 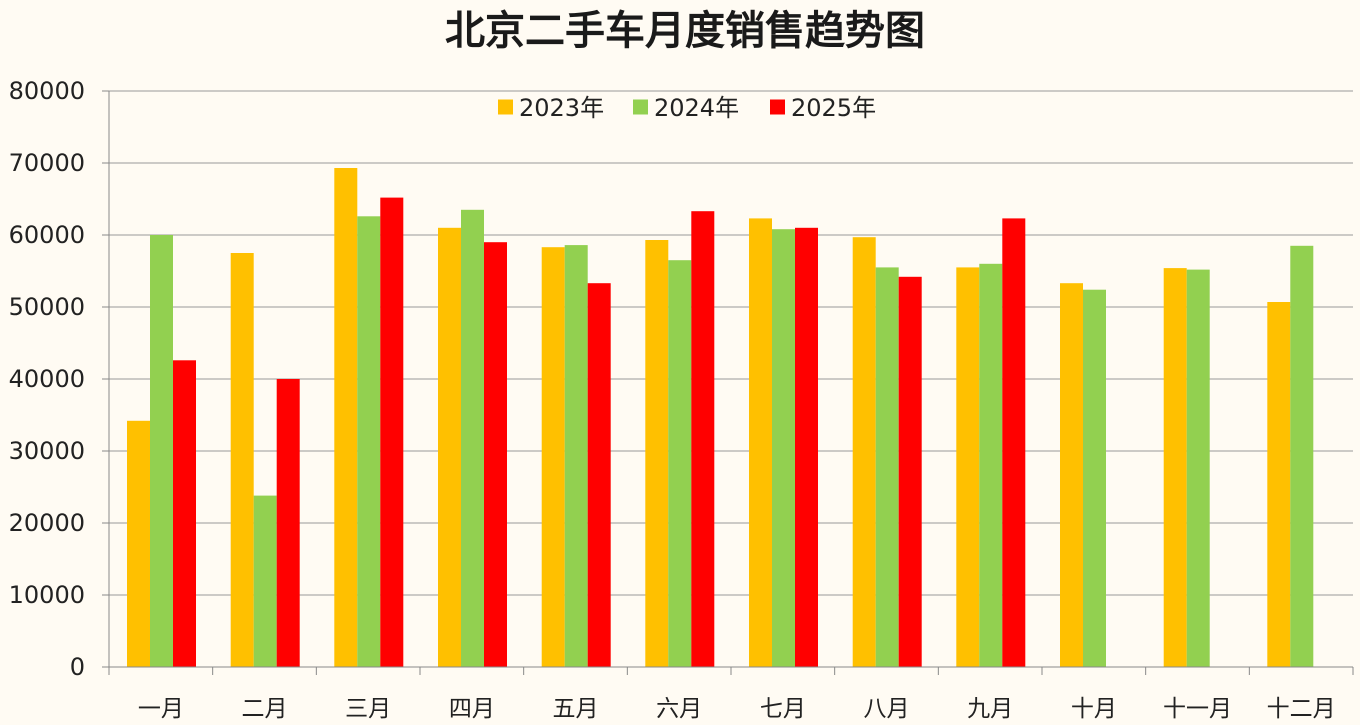 What do you see at coordinates (47, 595) in the screenshot?
I see `y-tick-label: 10000` at bounding box center [47, 595].